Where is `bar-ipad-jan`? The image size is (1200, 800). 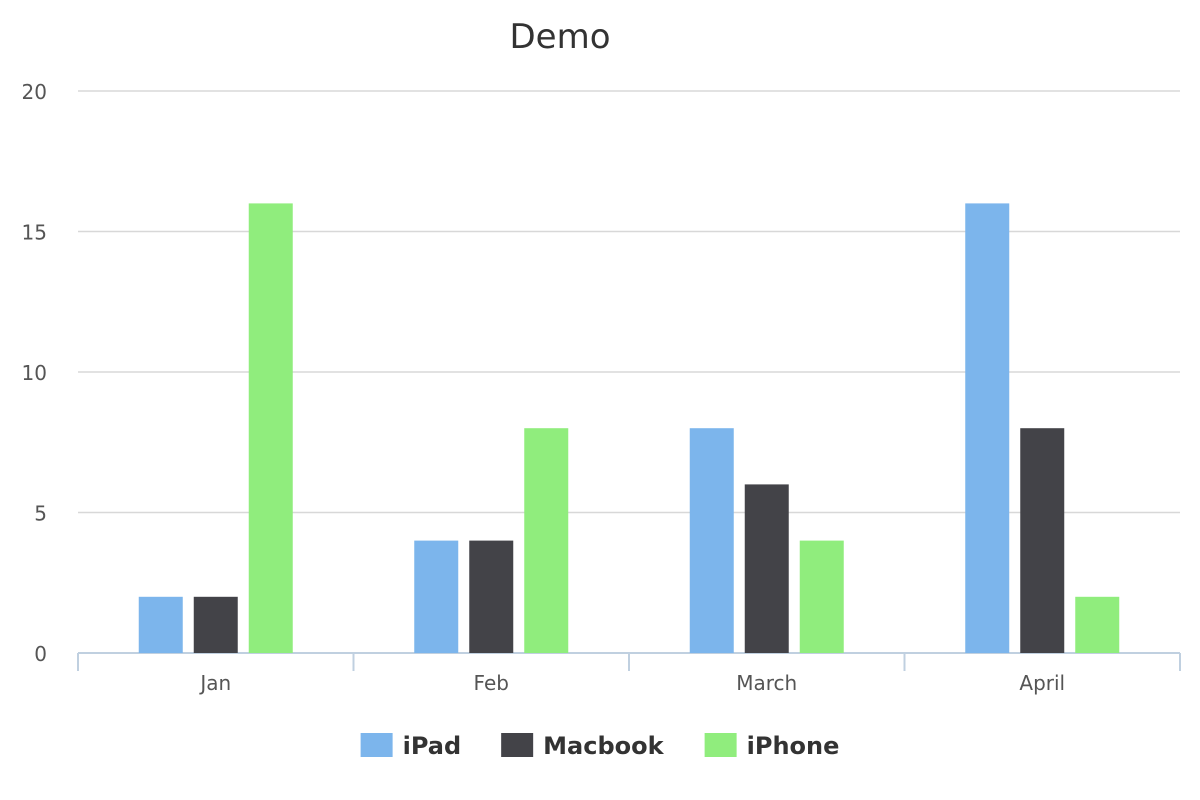 bar-ipad-jan is located at coordinates (160, 624).